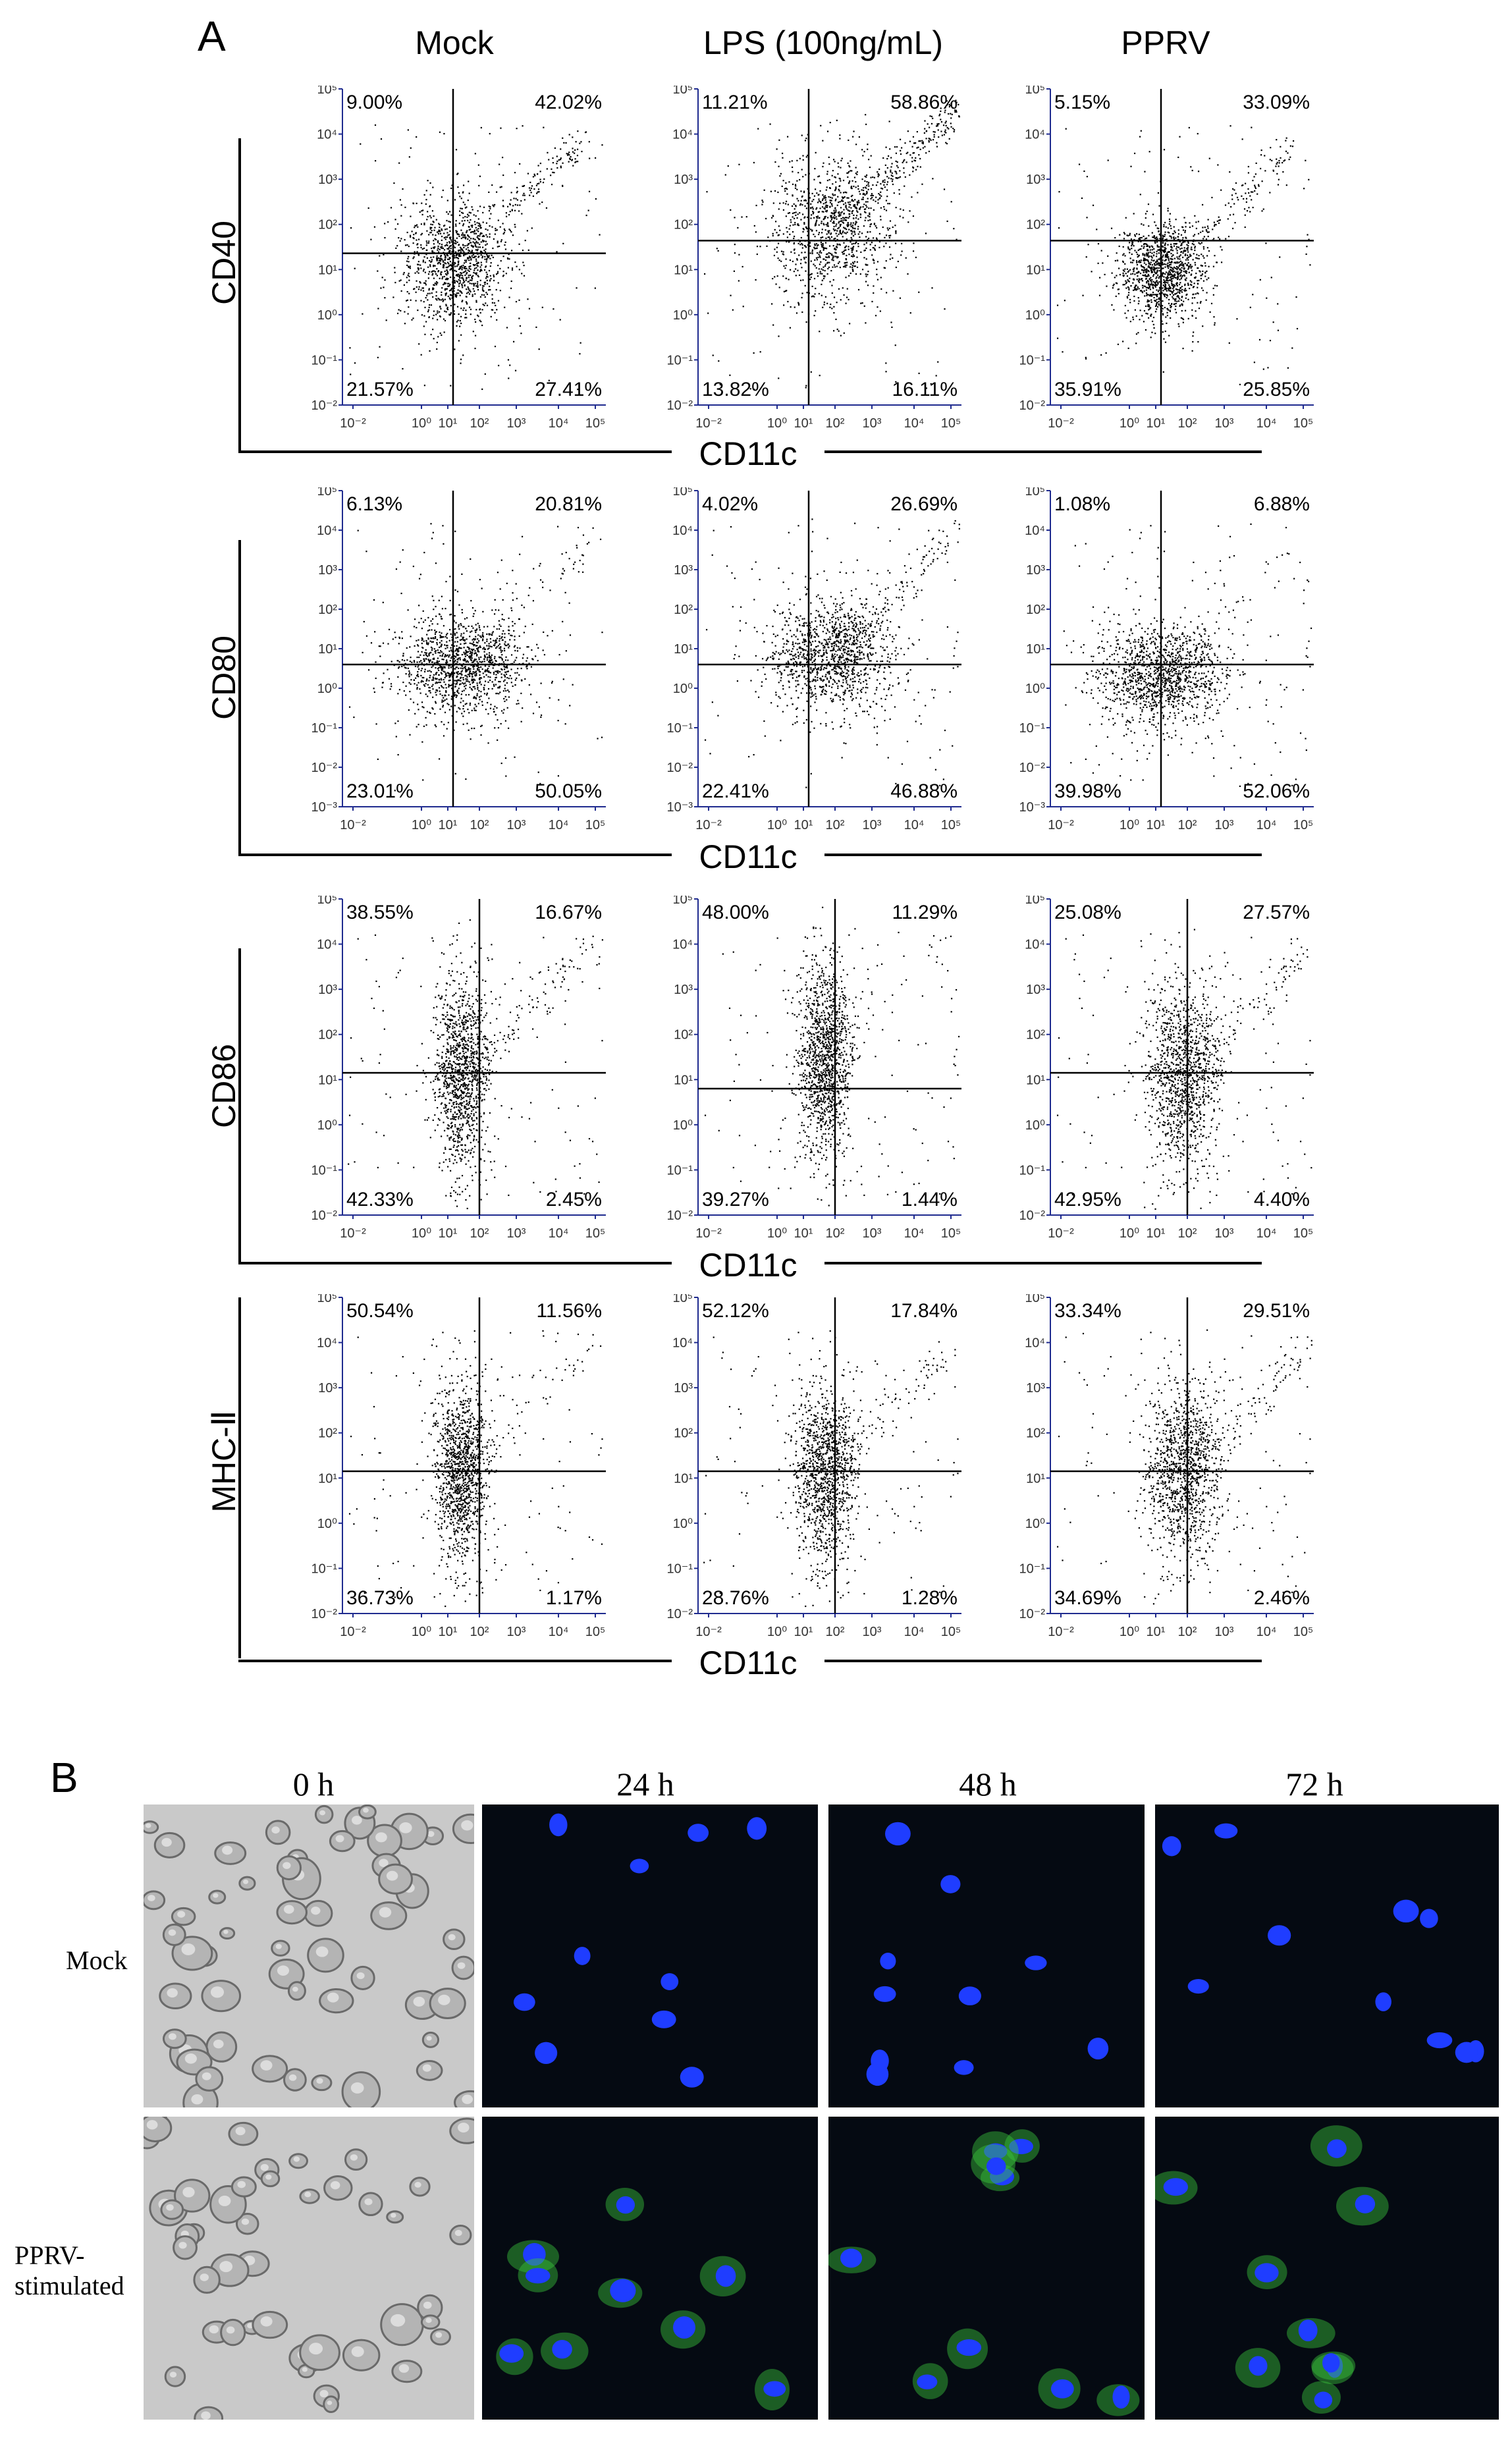 This screenshot has height=2442, width=1512. Describe the element at coordinates (596, 423) in the screenshot. I see `x-tick-label: 10⁵` at that location.